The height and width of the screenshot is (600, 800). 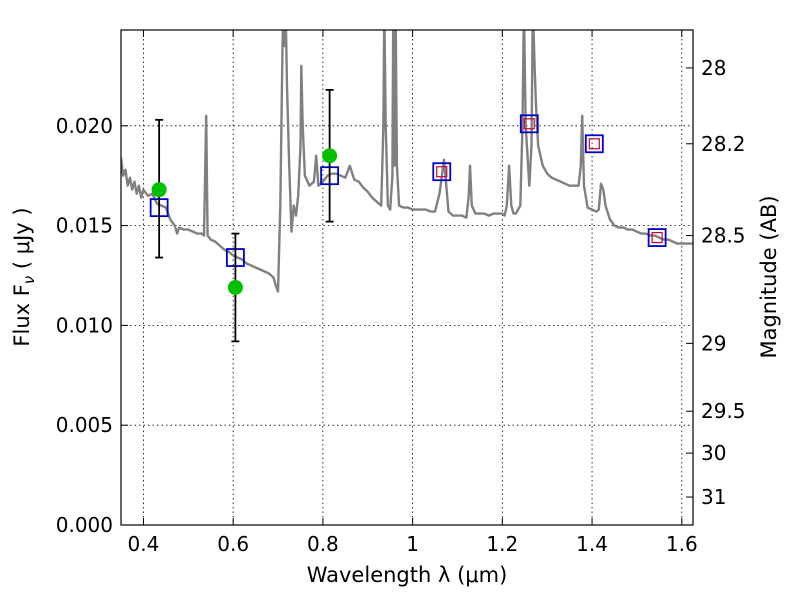 What do you see at coordinates (713, 68) in the screenshot?
I see `y2-tick-label: 28` at bounding box center [713, 68].